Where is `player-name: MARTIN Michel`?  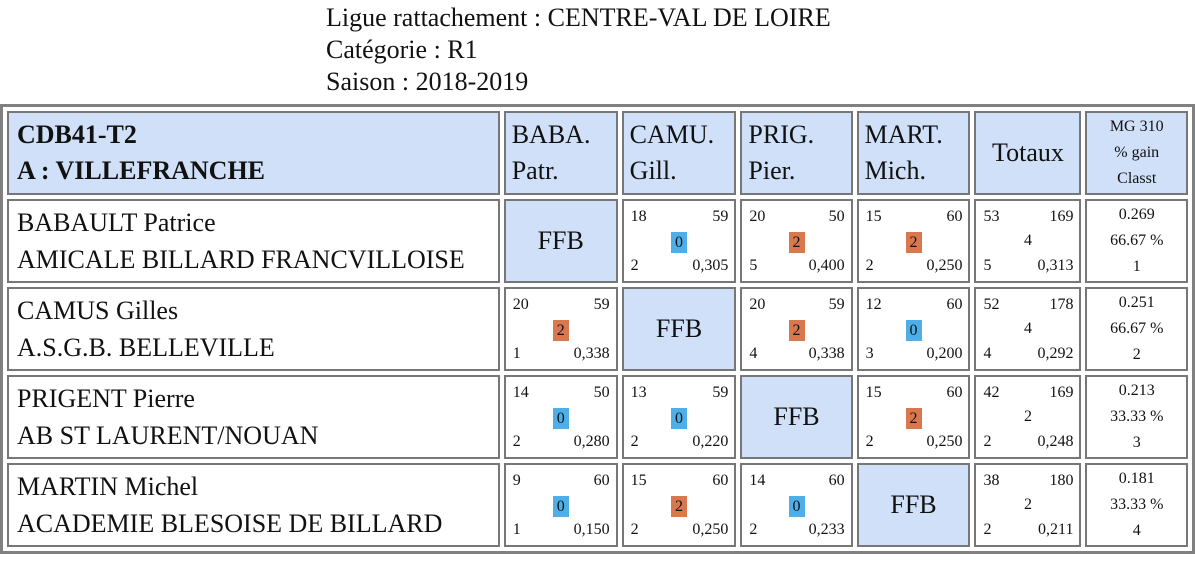
player-name: MARTIN Michel is located at coordinates (108, 486).